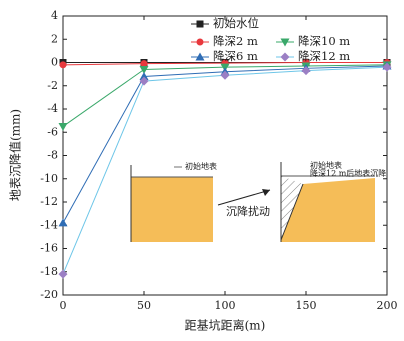 The width and height of the screenshot is (404, 341). Describe the element at coordinates (49, 271) in the screenshot. I see `y-tick-label: -18` at that location.